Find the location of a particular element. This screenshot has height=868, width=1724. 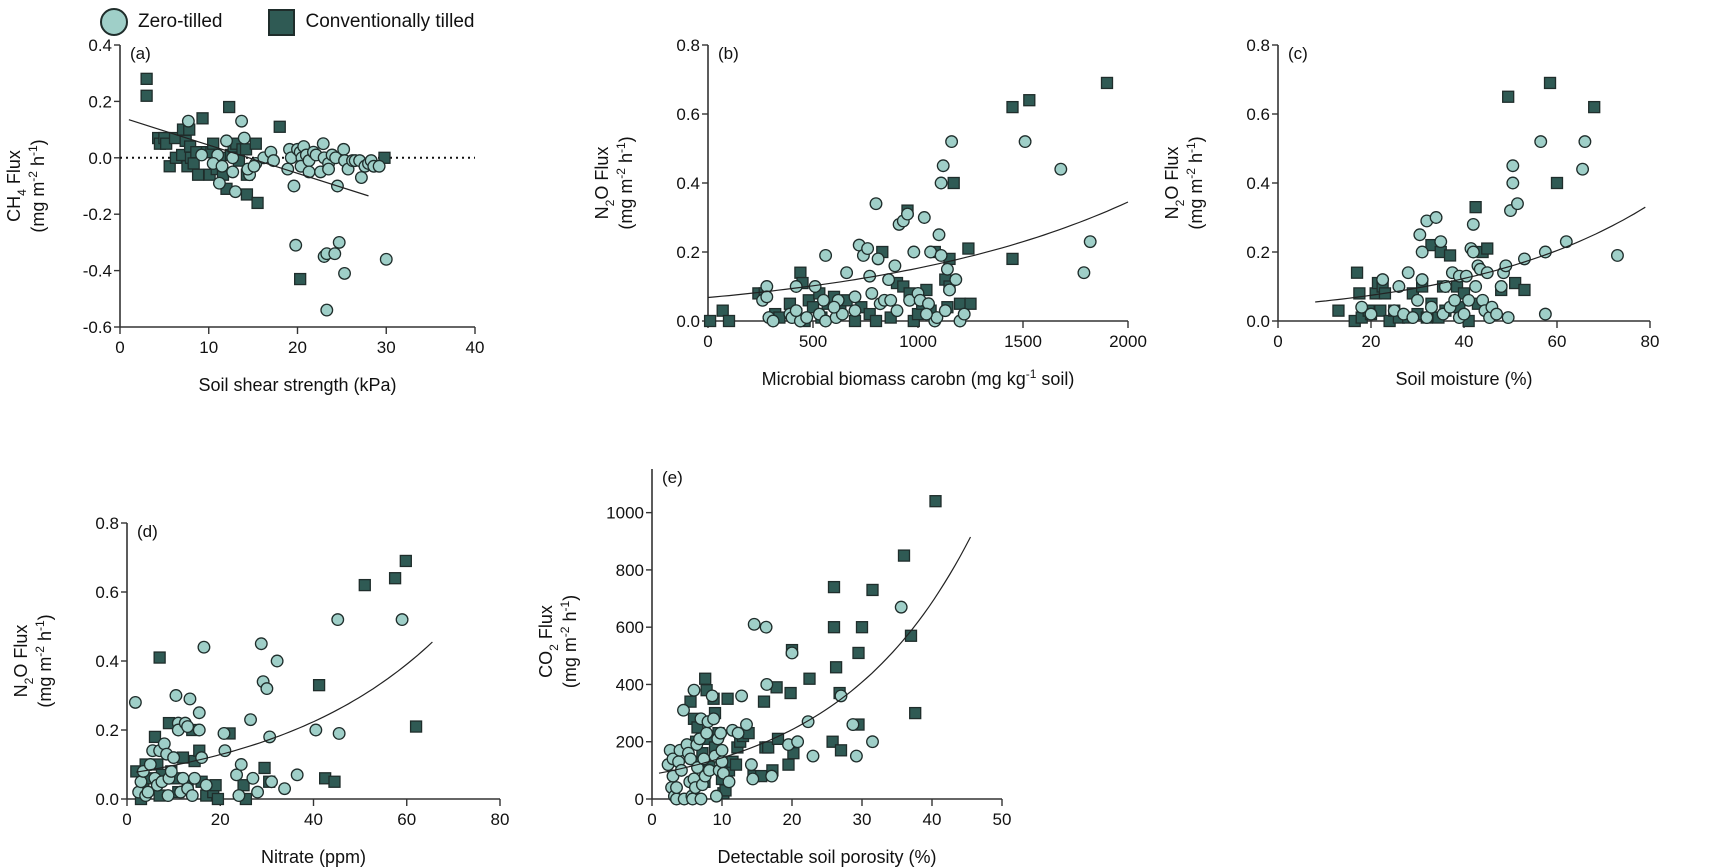

y-tick-label: 600 is located at coordinates (630, 627).